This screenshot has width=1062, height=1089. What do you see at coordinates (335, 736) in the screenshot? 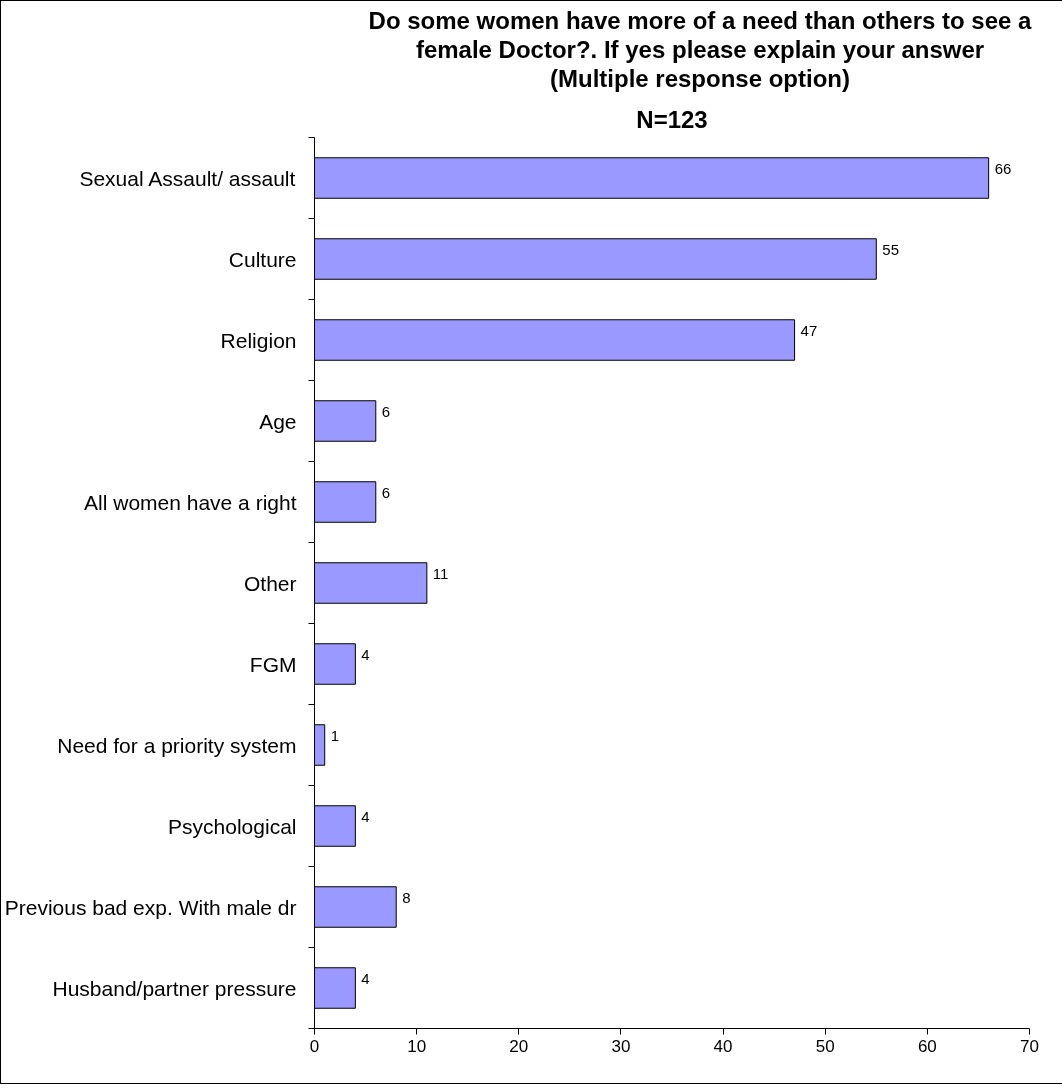
I see `data-label: 1` at bounding box center [335, 736].